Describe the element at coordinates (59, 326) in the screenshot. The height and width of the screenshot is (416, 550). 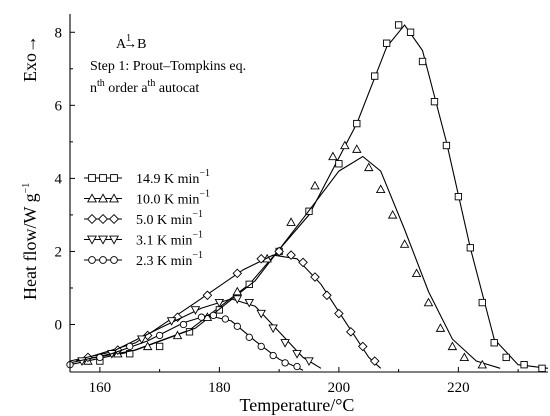
I see `y-tick-label: 0` at that location.